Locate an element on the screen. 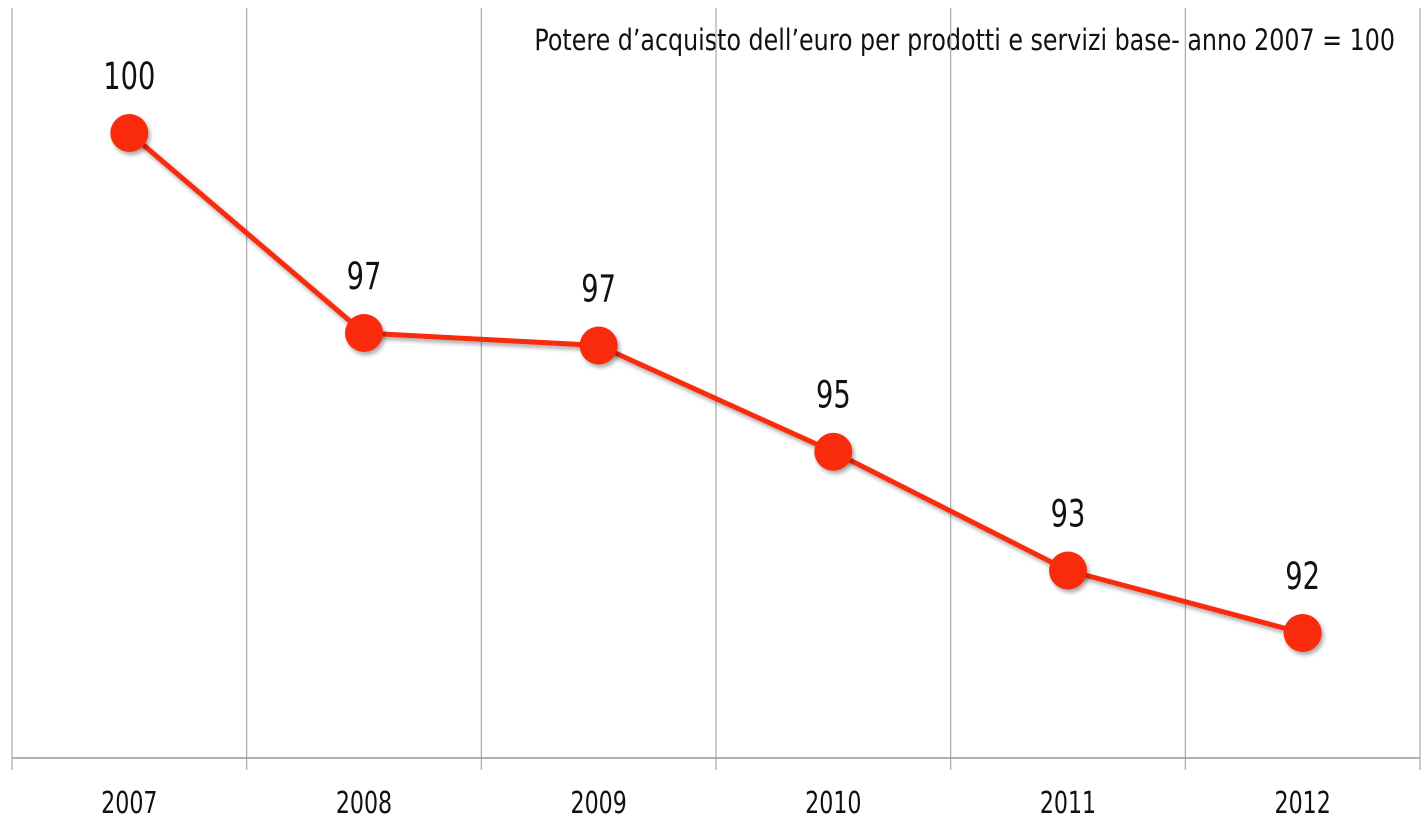 This screenshot has height=826, width=1424. x-tick-label: 2009 is located at coordinates (599, 804).